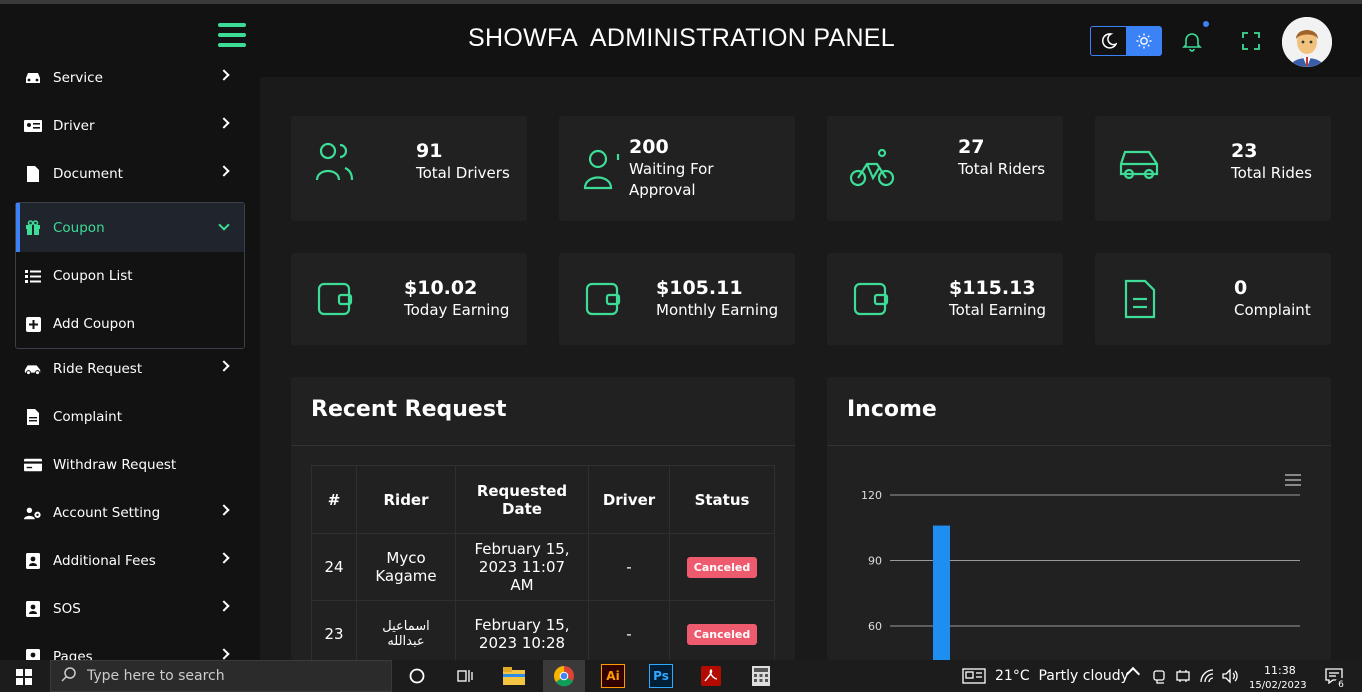 Image resolution: width=1362 pixels, height=692 pixels. Describe the element at coordinates (1293, 480) in the screenshot. I see `chart-menu-icon` at that location.